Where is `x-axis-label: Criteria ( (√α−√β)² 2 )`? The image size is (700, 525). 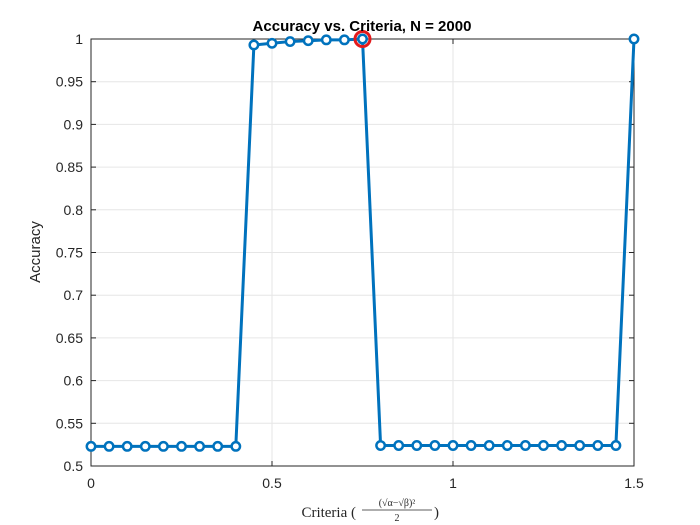
x-axis-label: Criteria ( (√α−√β)² 2 ) is located at coordinates (370, 511).